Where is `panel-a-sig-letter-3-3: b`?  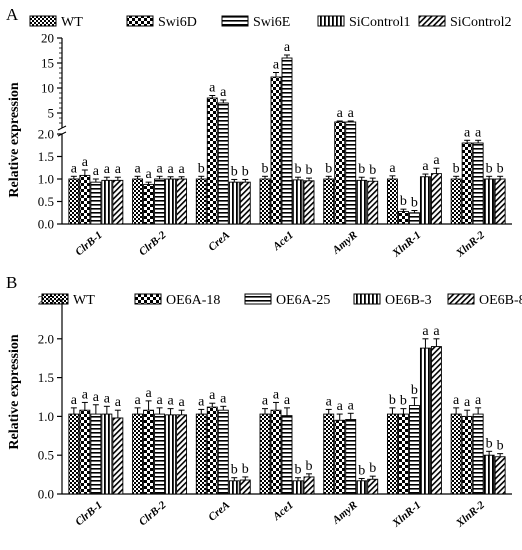
panel-a-sig-letter-3-3: b is located at coordinates (298, 169).